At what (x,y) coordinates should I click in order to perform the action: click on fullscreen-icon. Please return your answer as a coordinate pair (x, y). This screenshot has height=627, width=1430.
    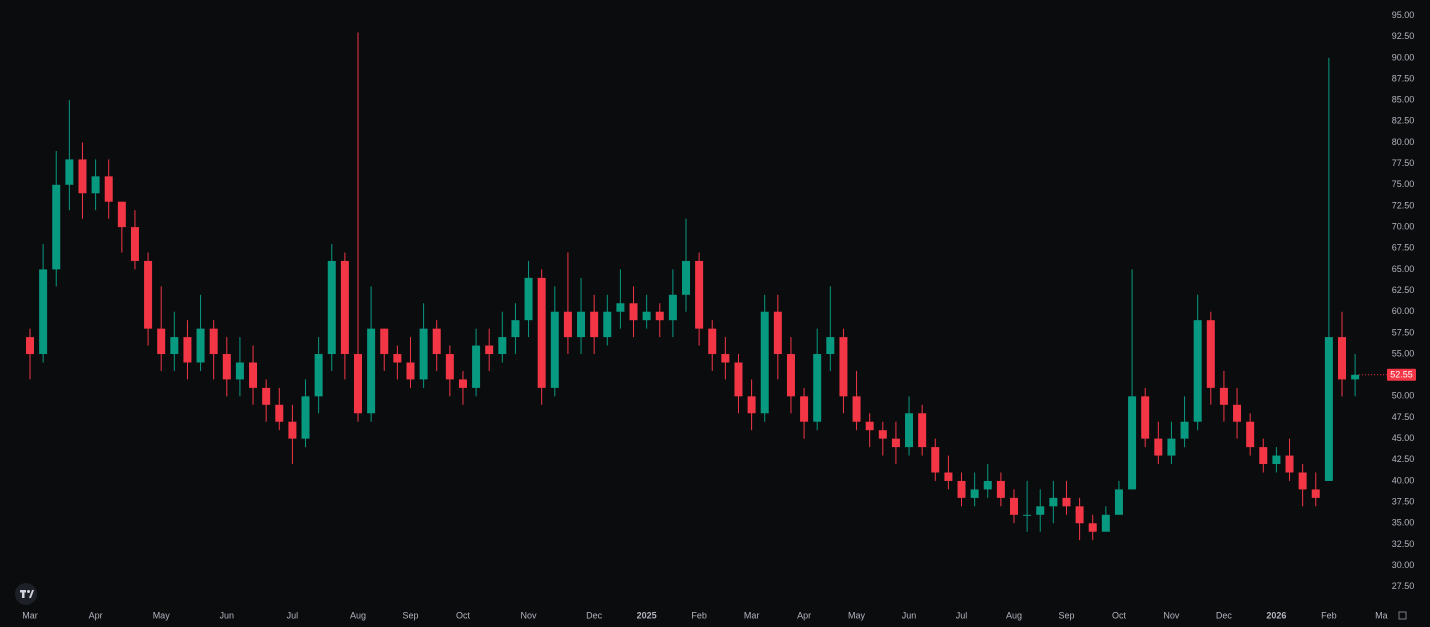
    Looking at the image, I should click on (1402, 615).